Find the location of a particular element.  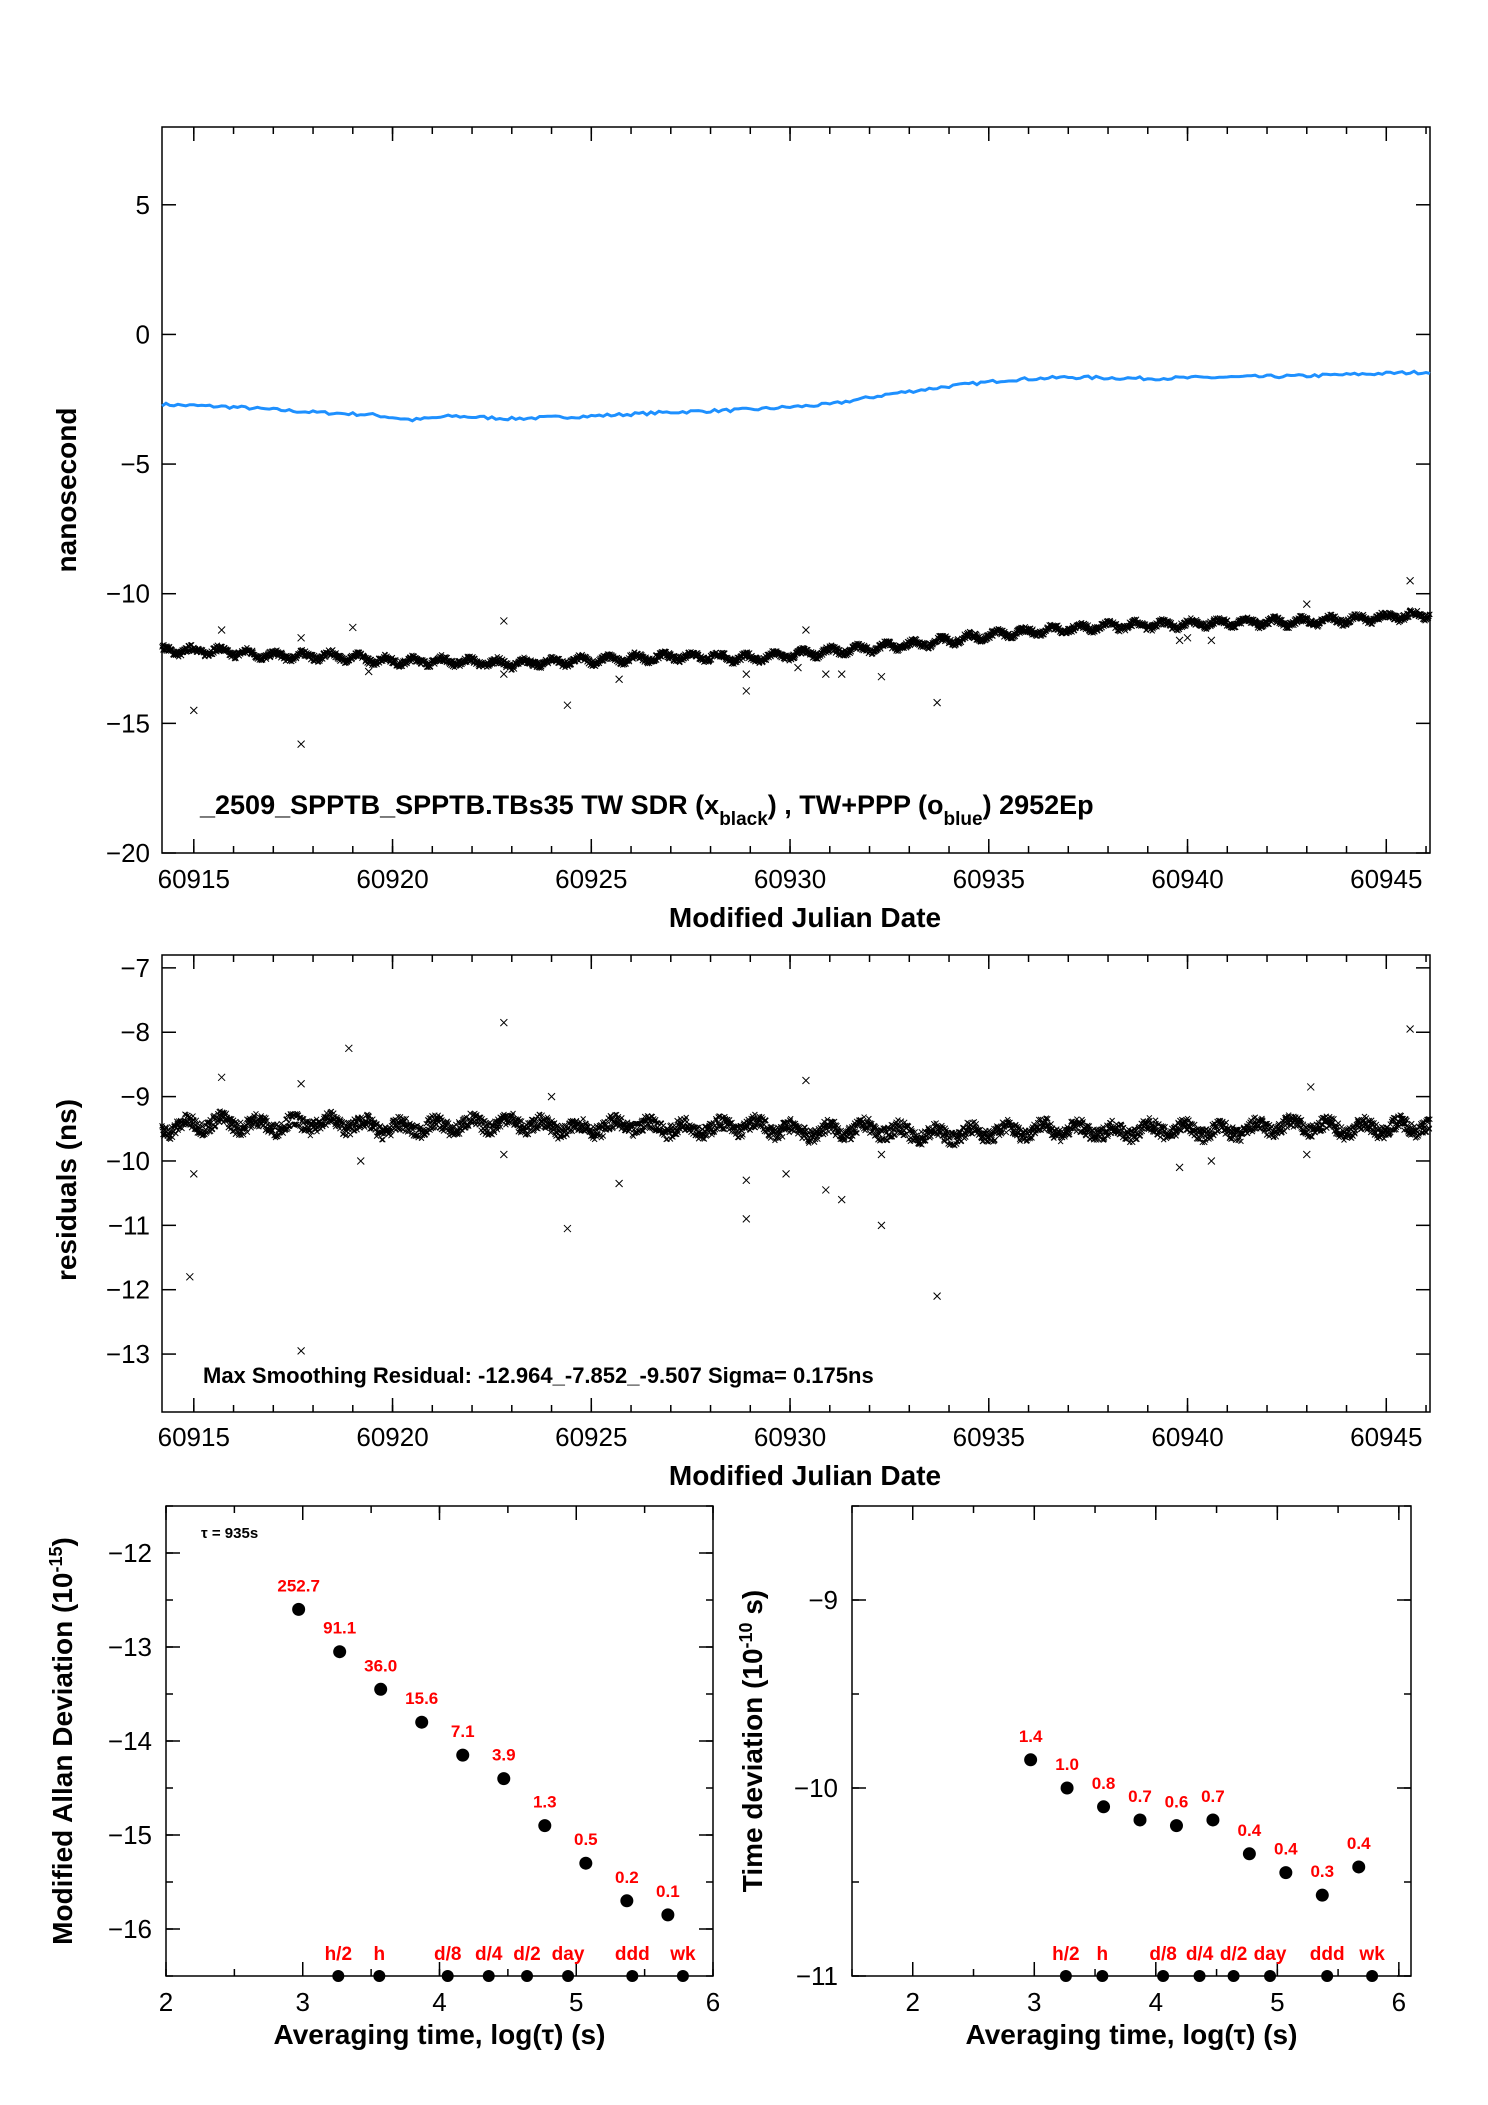

timeseries-xtick-label: 60930 is located at coordinates (790, 879).